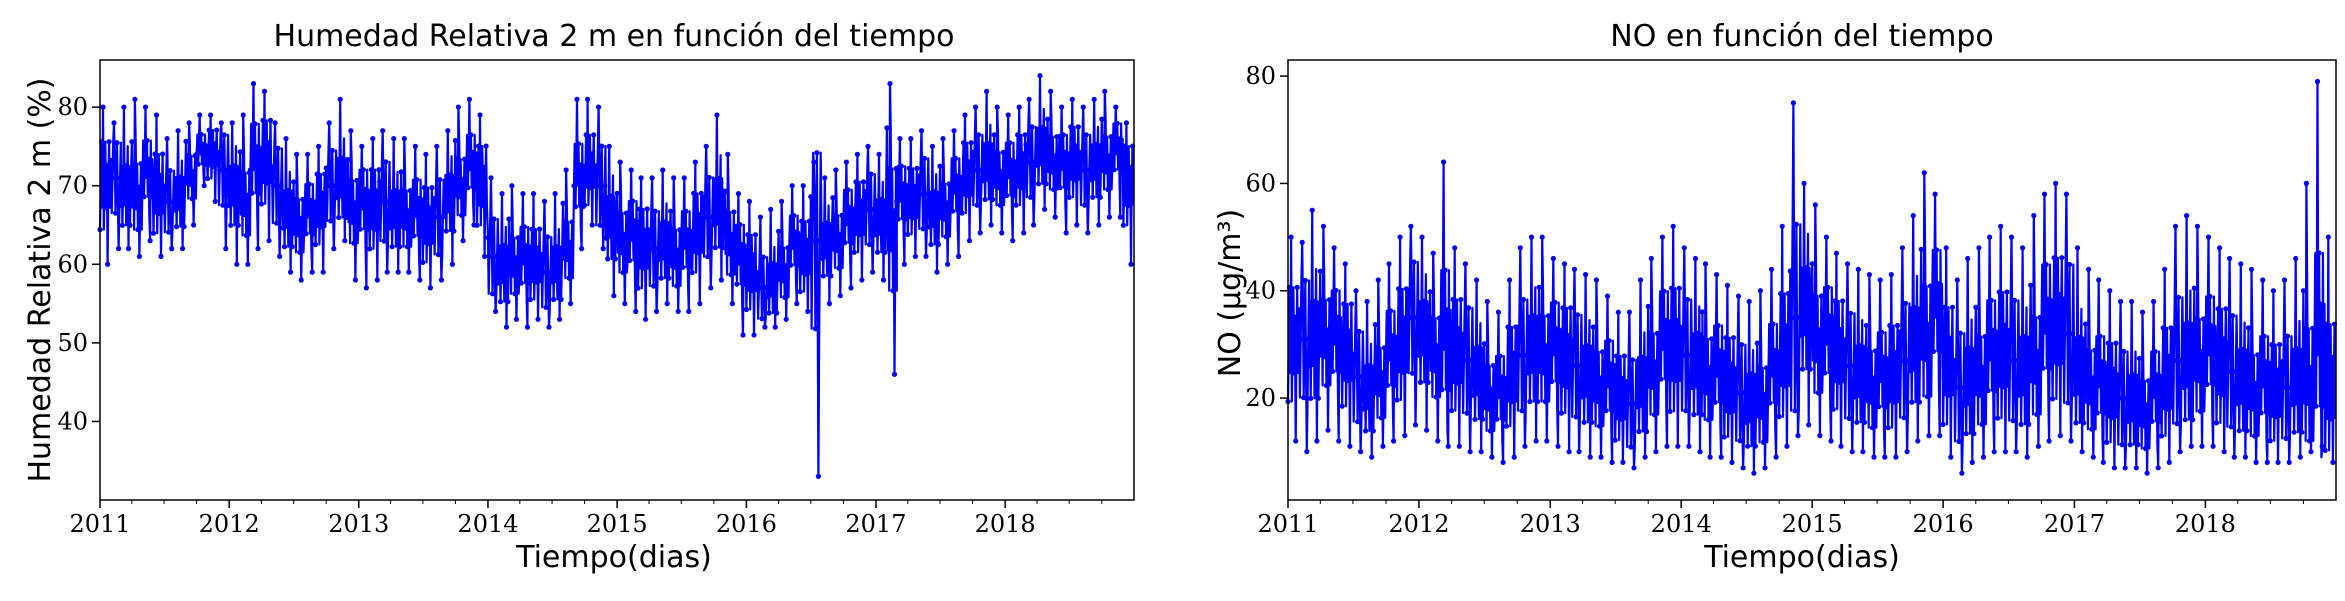 Image resolution: width=2345 pixels, height=601 pixels. I want to click on humidity-y-tick-label: 40, so click(72, 421).